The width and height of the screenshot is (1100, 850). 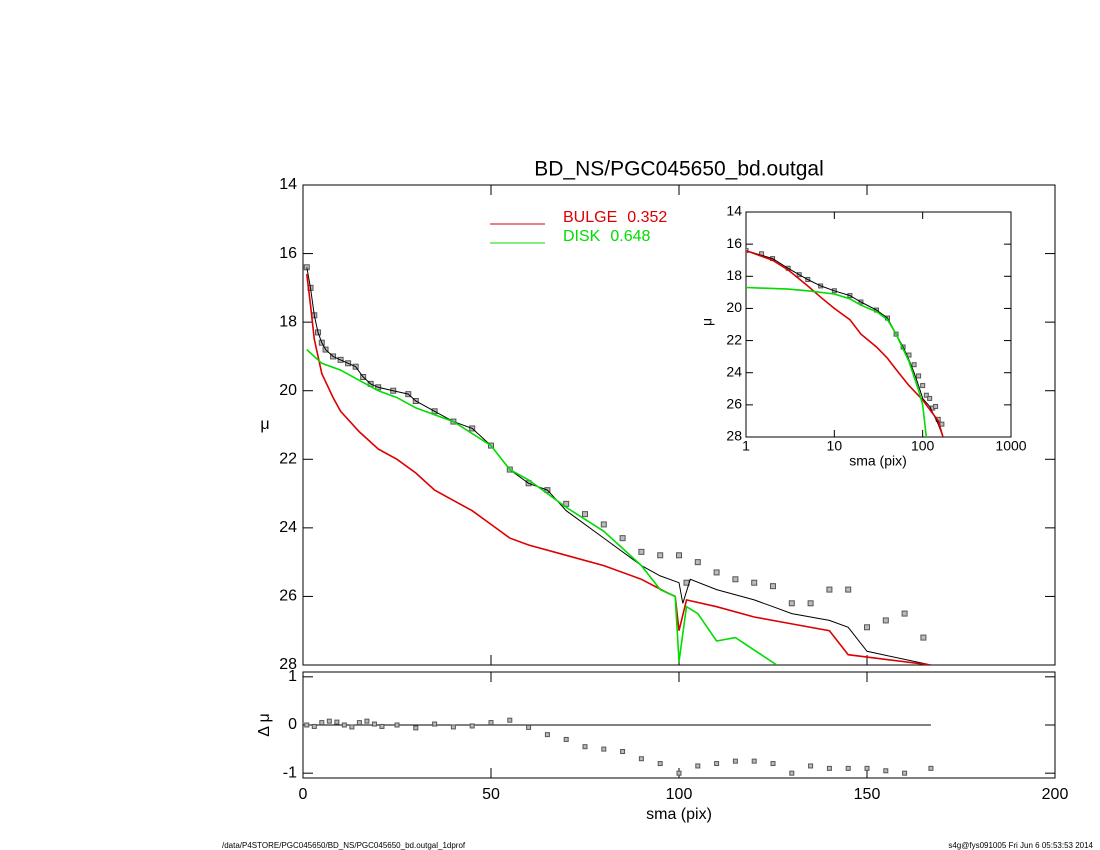 I want to click on x-tick-label: 10, so click(x=835, y=446).